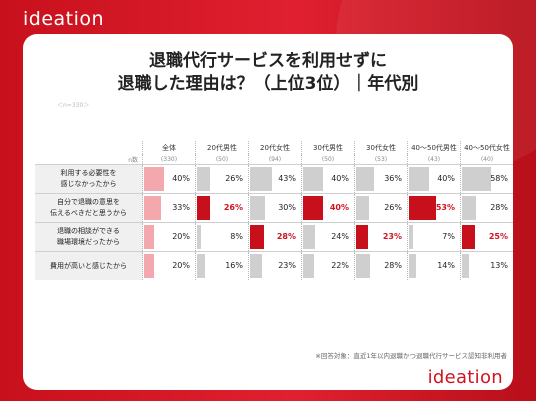  I want to click on row-label-line: 退職の相談ができる, so click(88, 231).